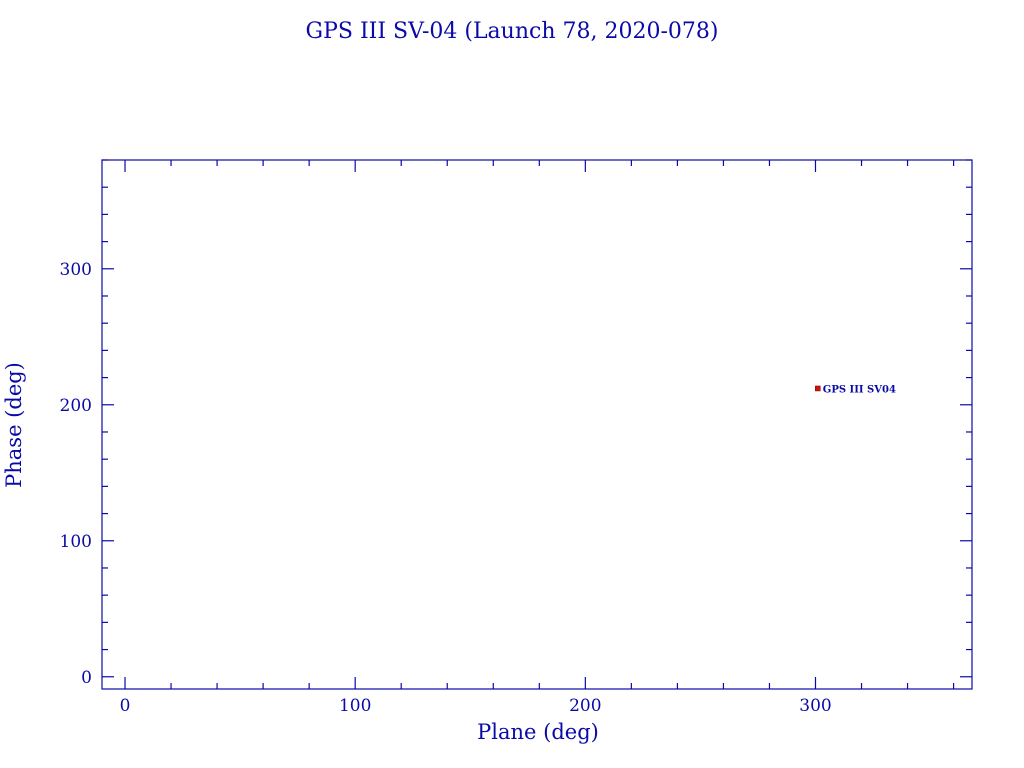 This screenshot has height=768, width=1024. Describe the element at coordinates (355, 706) in the screenshot. I see `x-tick-label: 100` at that location.